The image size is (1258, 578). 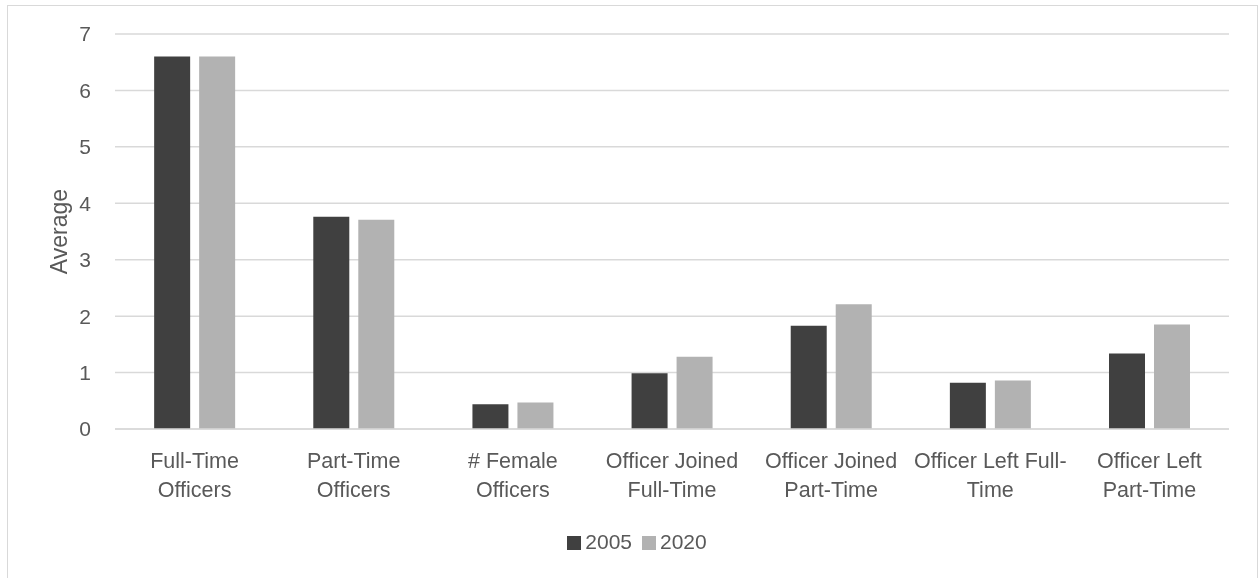 I want to click on x-tick-label: Officer Left Full-Time, so click(x=990, y=475).